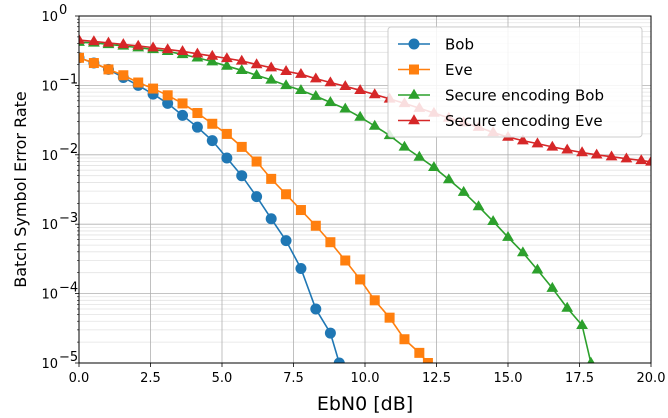 This screenshot has width=668, height=418. Describe the element at coordinates (63, 10) in the screenshot. I see `y-tick-exponent: 0` at that location.